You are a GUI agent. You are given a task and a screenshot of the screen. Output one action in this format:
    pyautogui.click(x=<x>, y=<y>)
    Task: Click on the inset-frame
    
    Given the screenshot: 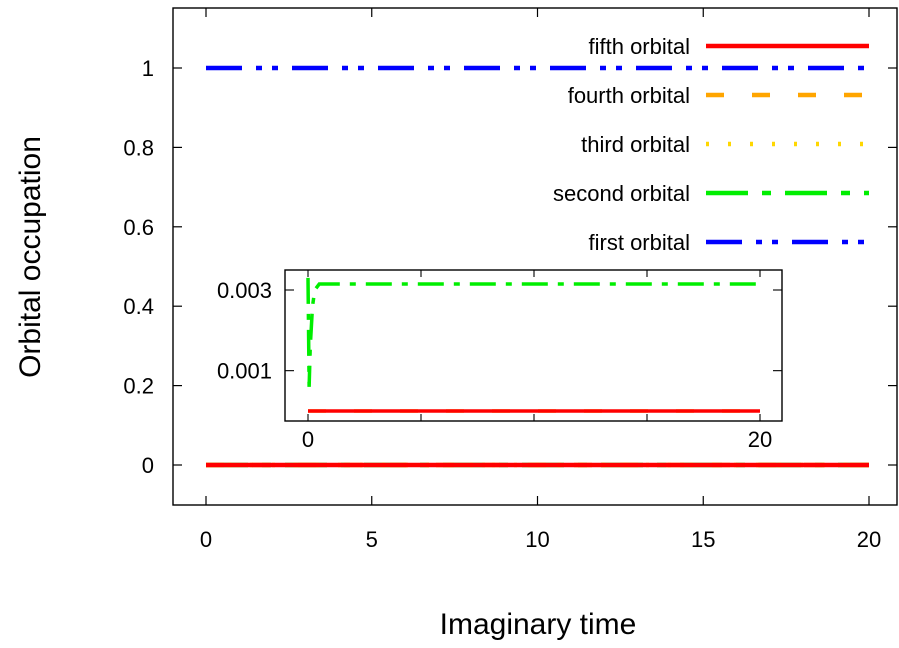 What is the action you would take?
    pyautogui.click(x=533, y=345)
    